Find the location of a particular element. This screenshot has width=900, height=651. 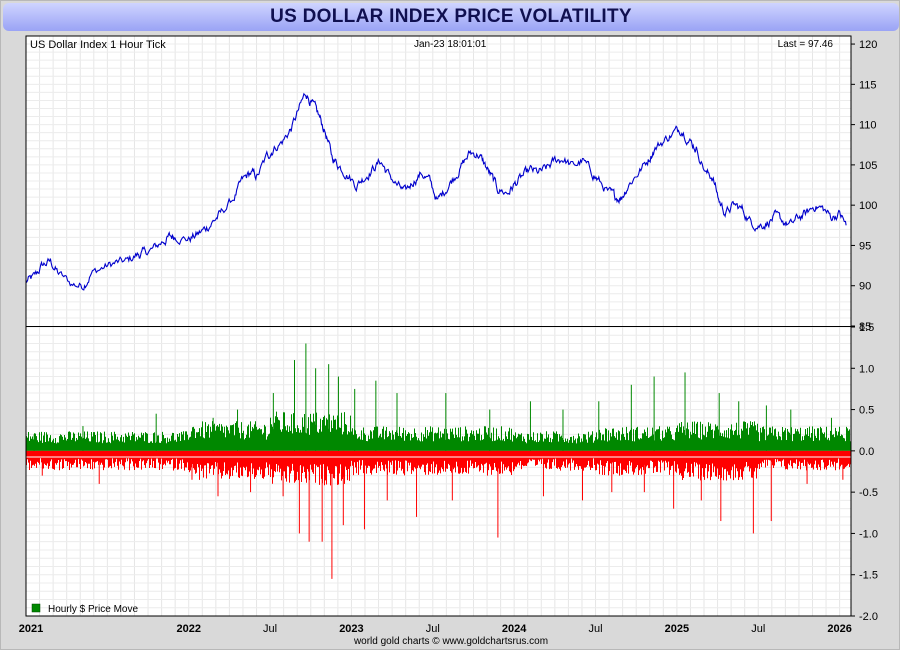

legend-swatch is located at coordinates (36, 608).